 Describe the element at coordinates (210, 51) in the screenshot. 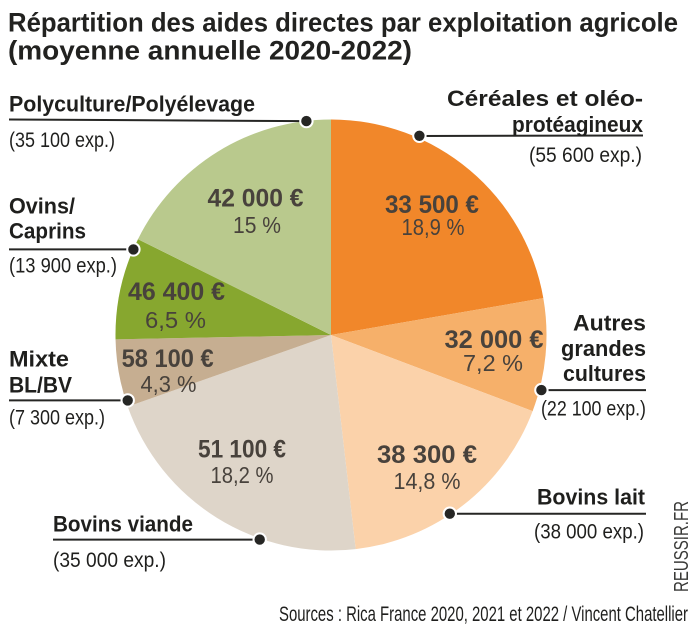

I see `svg-text: (moyenne annuelle 2020-2022)` at that location.